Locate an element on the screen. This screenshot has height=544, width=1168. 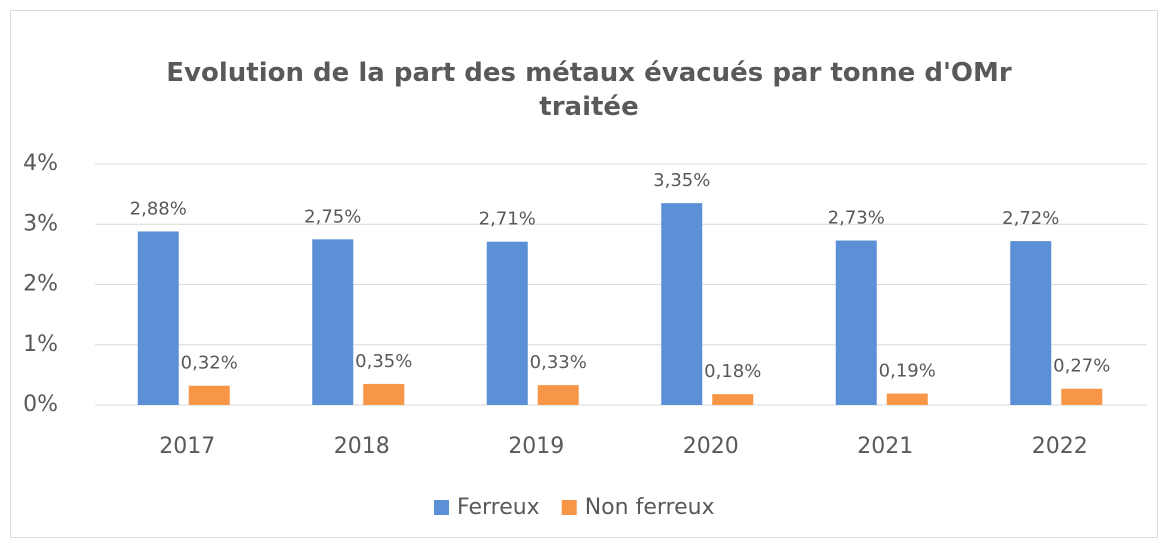
data-label: 2,88% is located at coordinates (158, 208).